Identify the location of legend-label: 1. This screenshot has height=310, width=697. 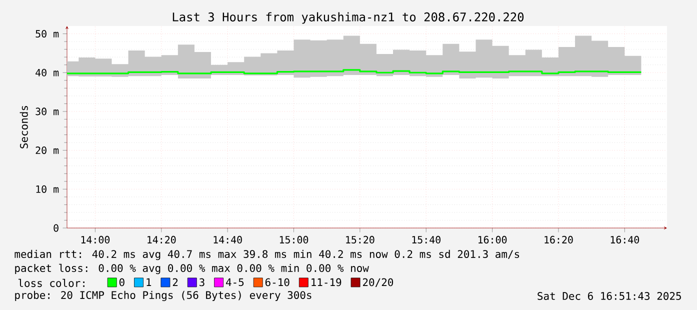
(149, 282).